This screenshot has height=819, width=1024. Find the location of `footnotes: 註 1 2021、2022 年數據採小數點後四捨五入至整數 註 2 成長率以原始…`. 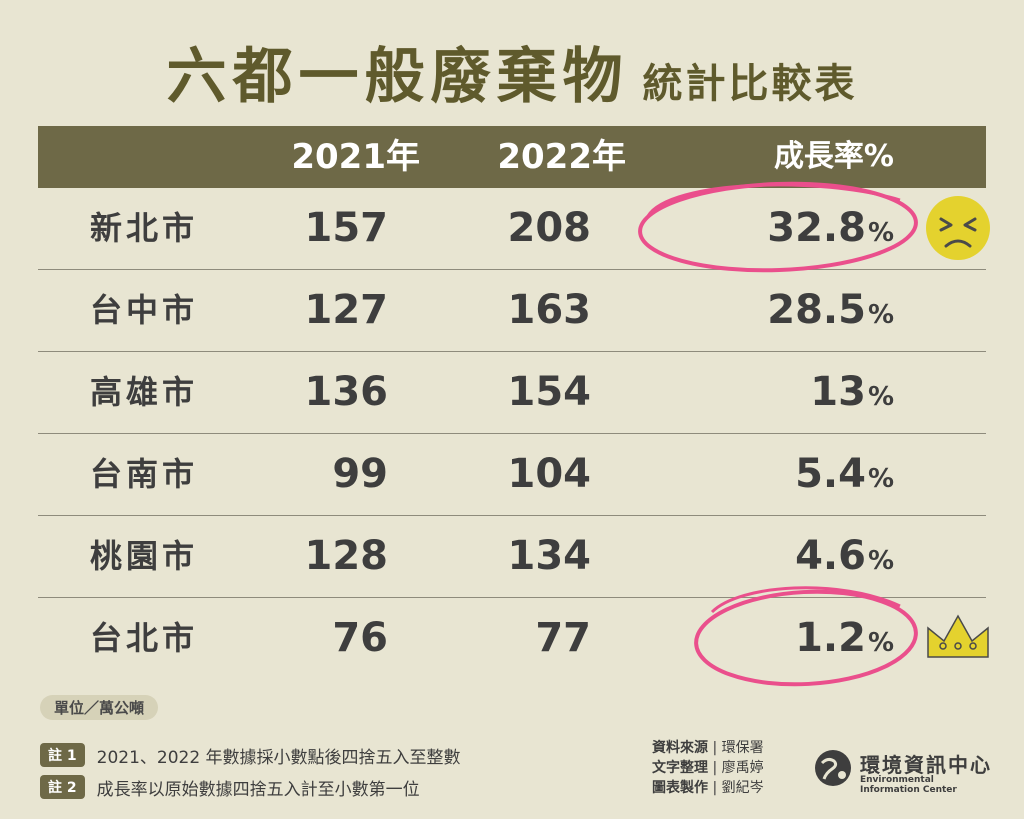

footnotes: 註 1 2021、2022 年數據採小數點後四捨五入至整數 註 2 成長率以原始… is located at coordinates (250, 771).